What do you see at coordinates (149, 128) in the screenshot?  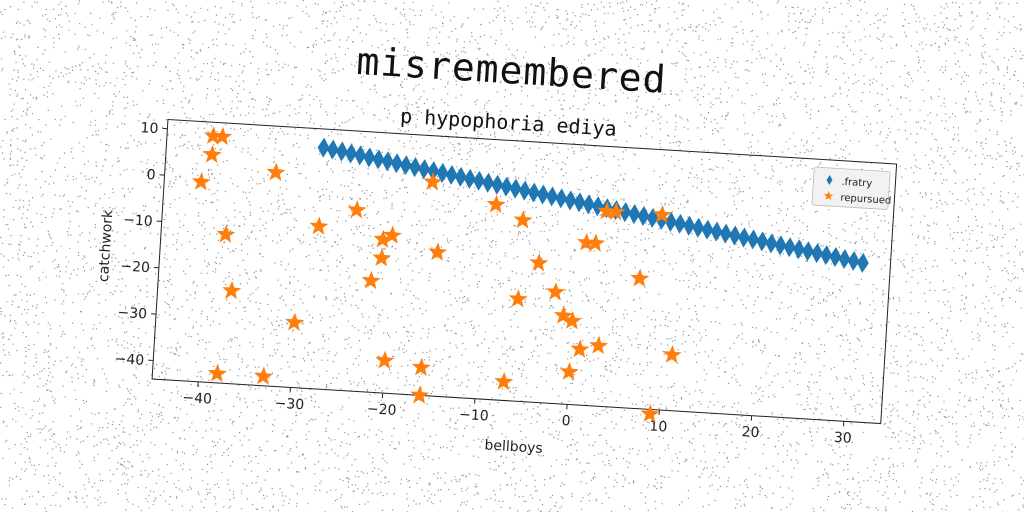 I see `y-tick-label: 10` at bounding box center [149, 128].